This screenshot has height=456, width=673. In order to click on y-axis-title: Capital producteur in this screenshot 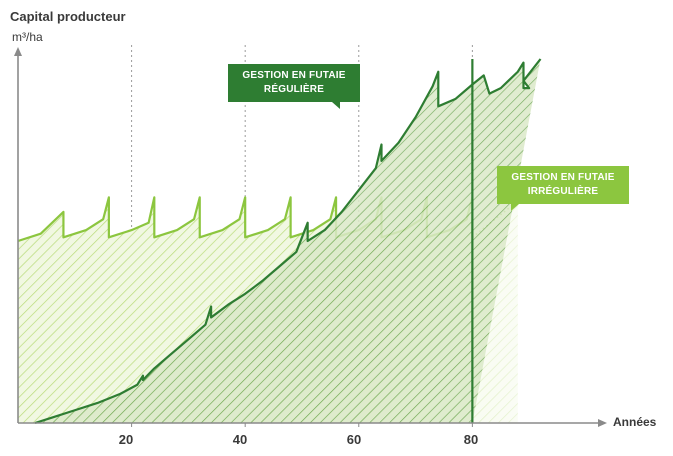, I will do `click(68, 16)`.